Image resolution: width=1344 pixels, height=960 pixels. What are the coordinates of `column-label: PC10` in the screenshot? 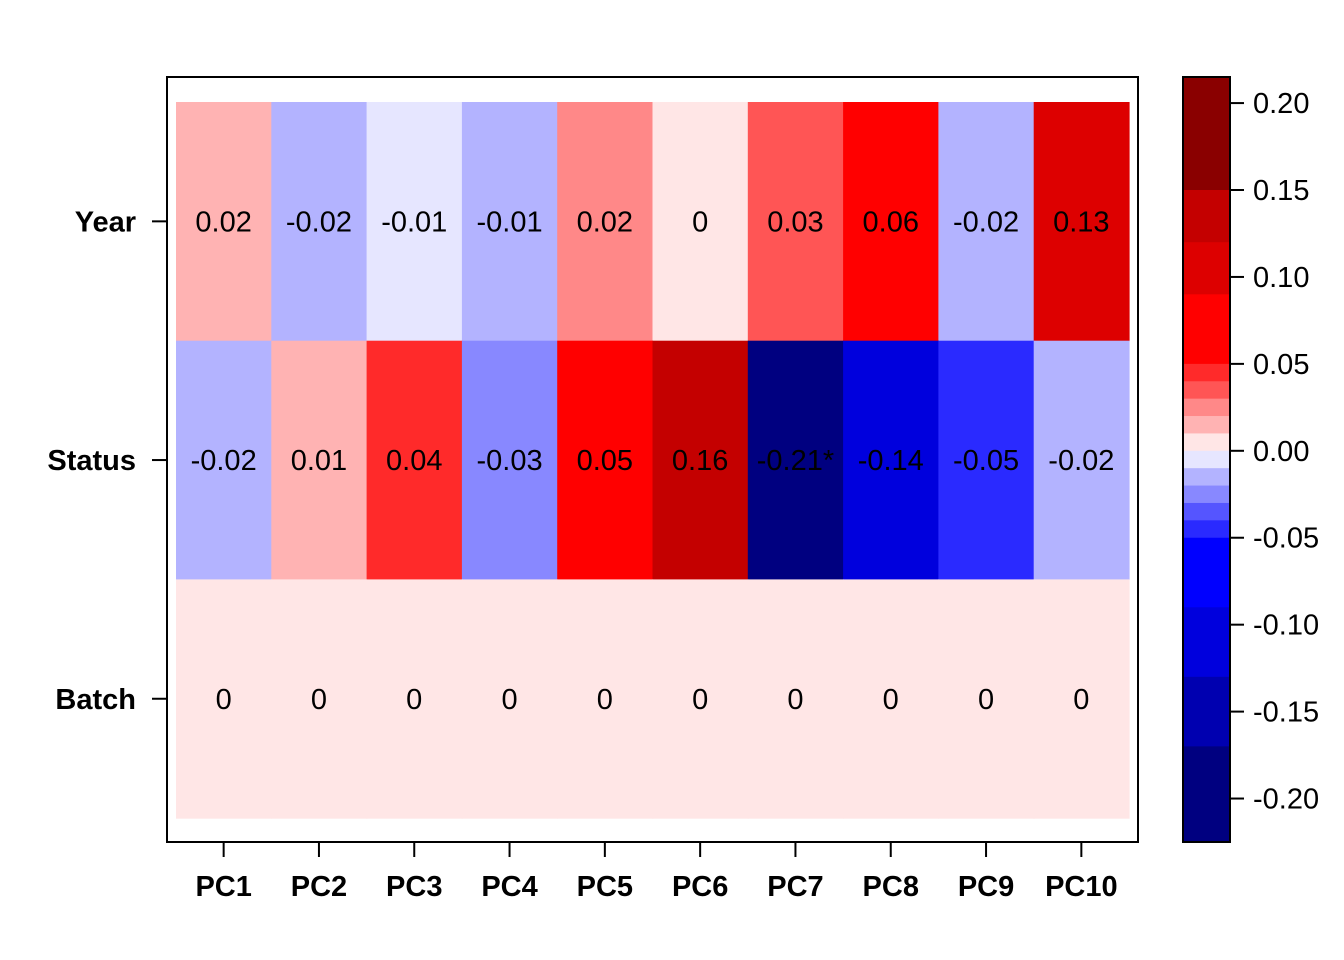 It's located at (1081, 887).